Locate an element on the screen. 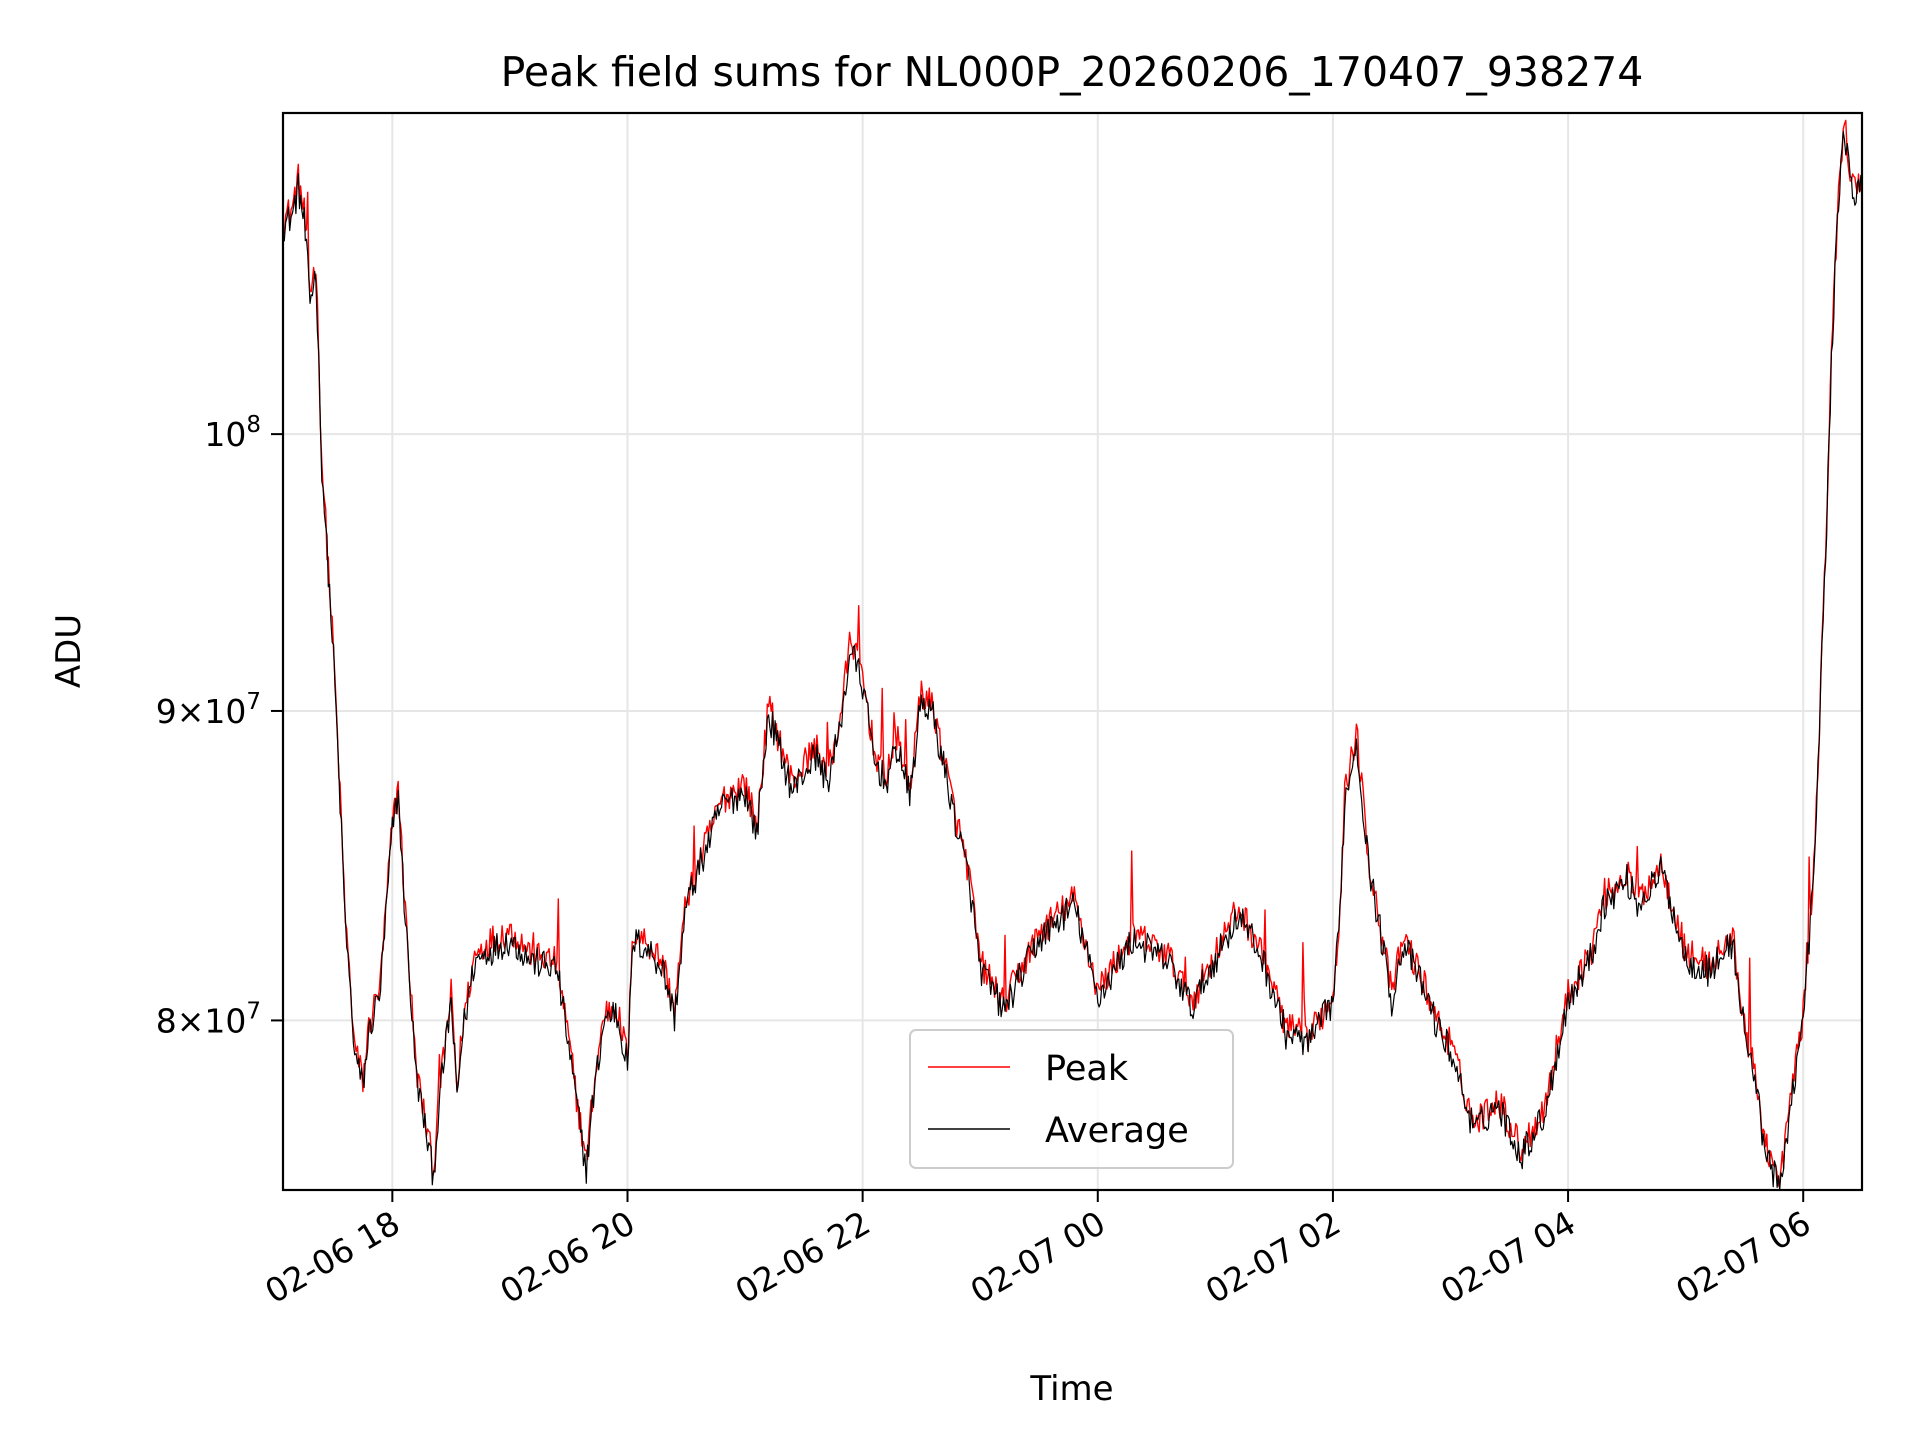  y-tick-label: 108 is located at coordinates (232, 433).